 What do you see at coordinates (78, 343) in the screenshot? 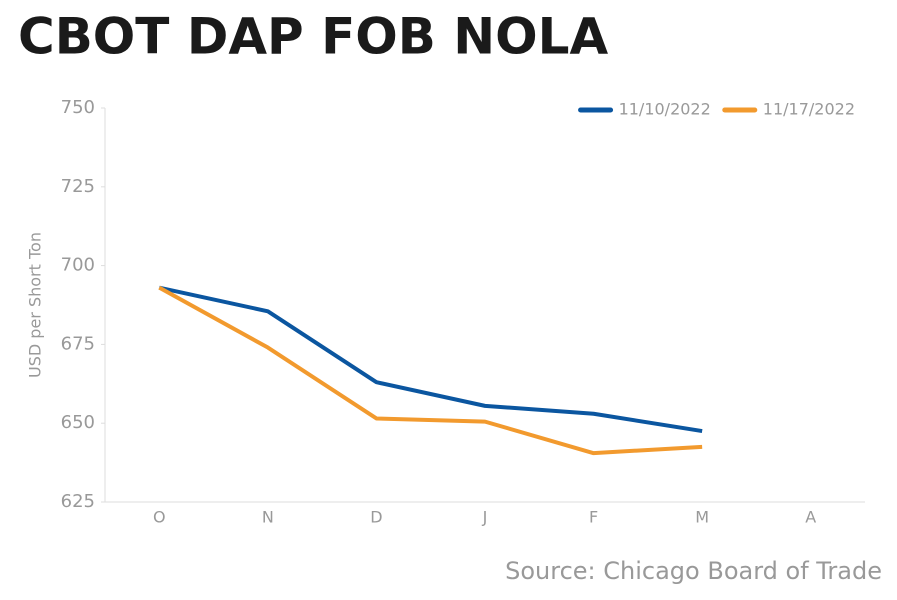
I see `y-tick-label: 675` at bounding box center [78, 343].